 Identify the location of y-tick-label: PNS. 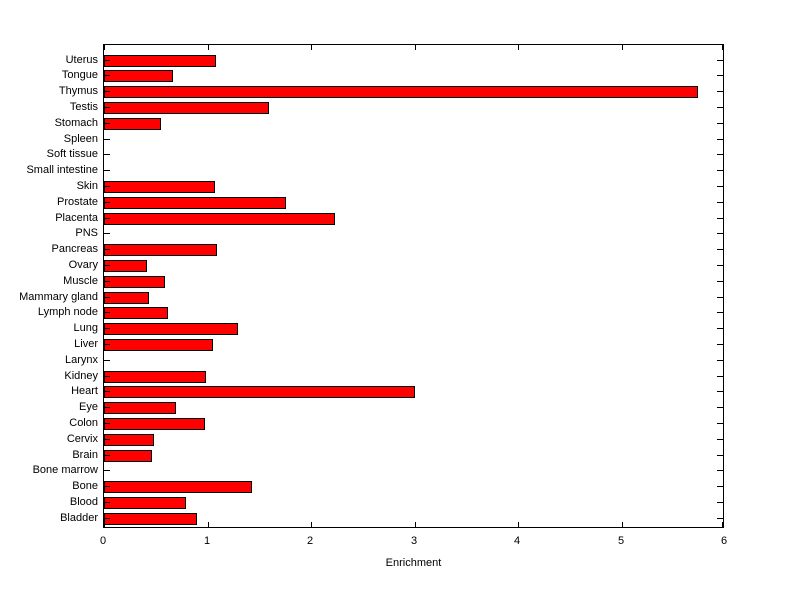
(86, 233).